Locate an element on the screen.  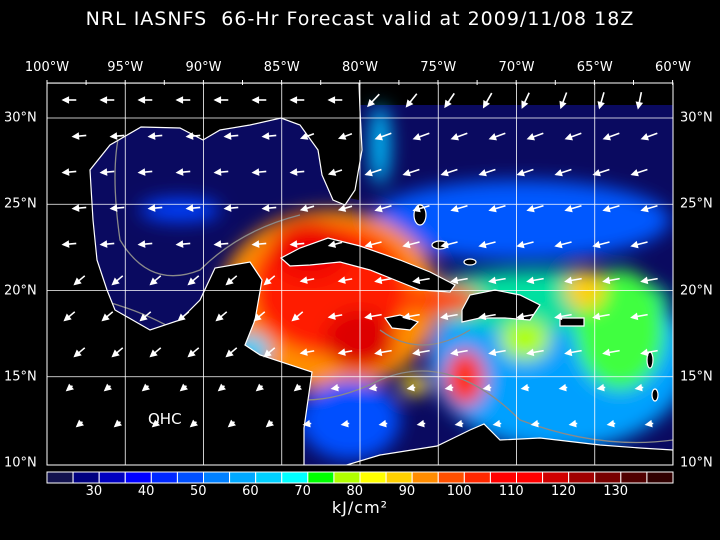
lat-label: 25°N is located at coordinates (696, 204).